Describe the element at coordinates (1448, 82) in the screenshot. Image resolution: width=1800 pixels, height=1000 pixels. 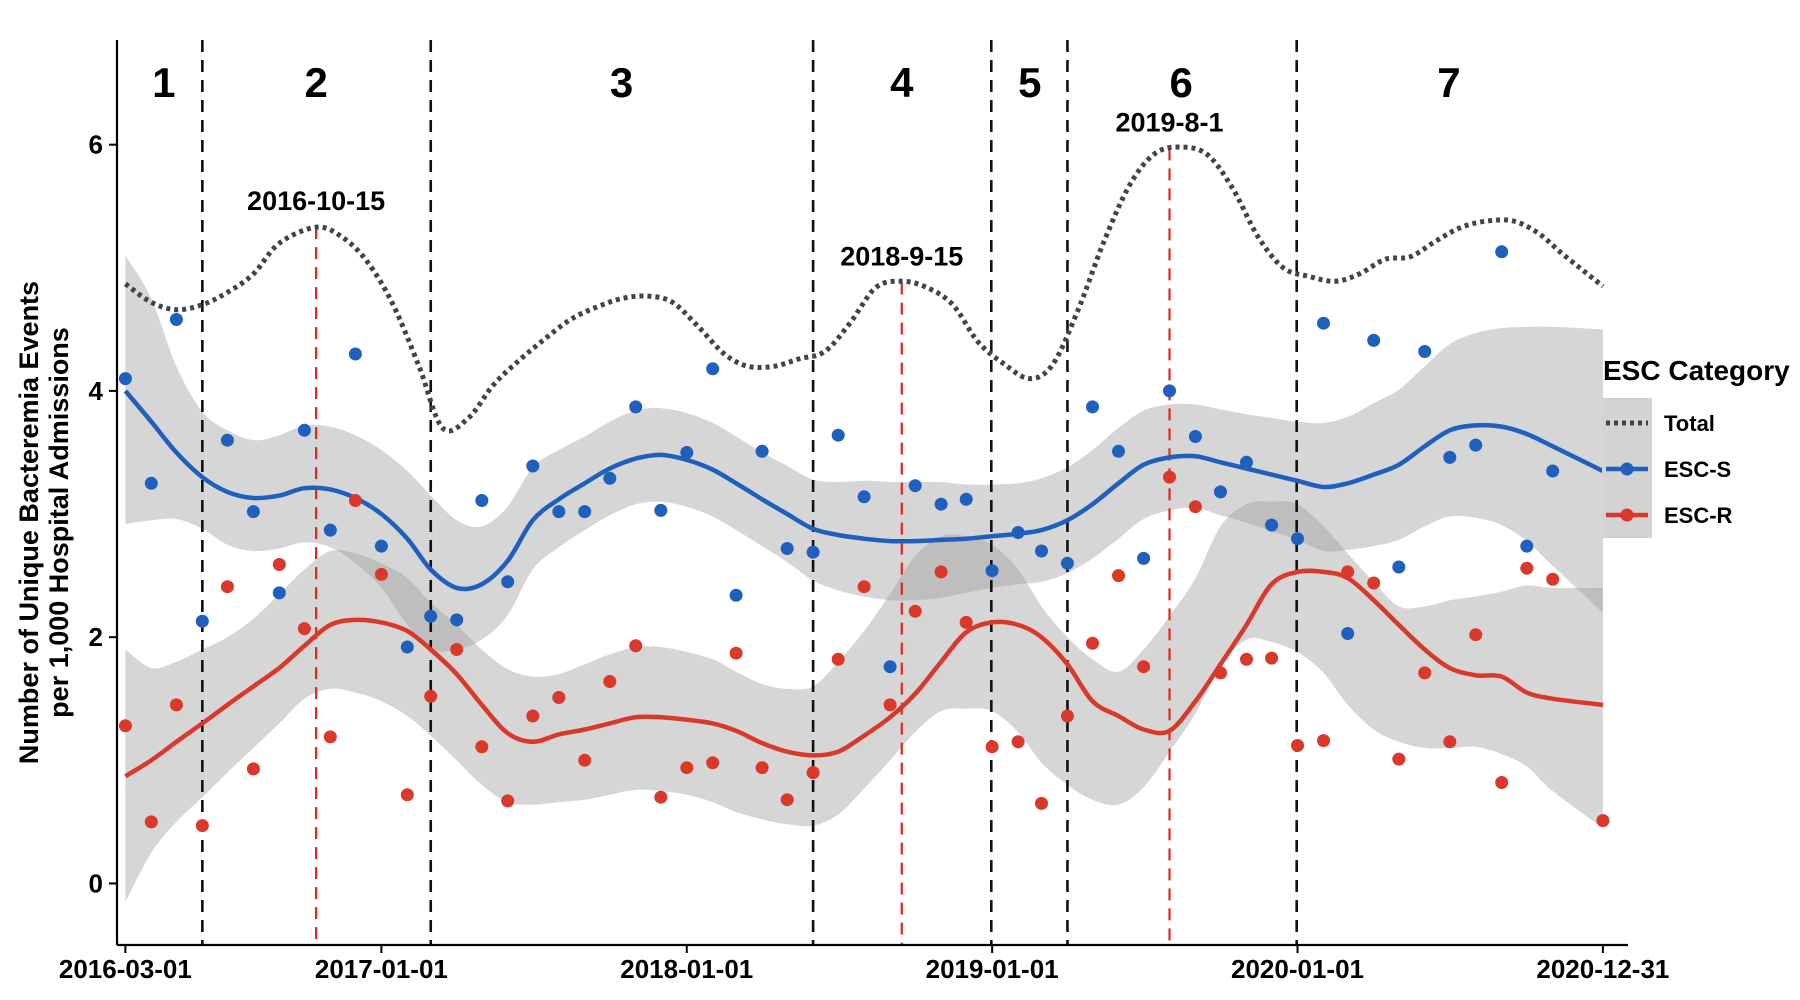
I see `period-label: 7` at that location.